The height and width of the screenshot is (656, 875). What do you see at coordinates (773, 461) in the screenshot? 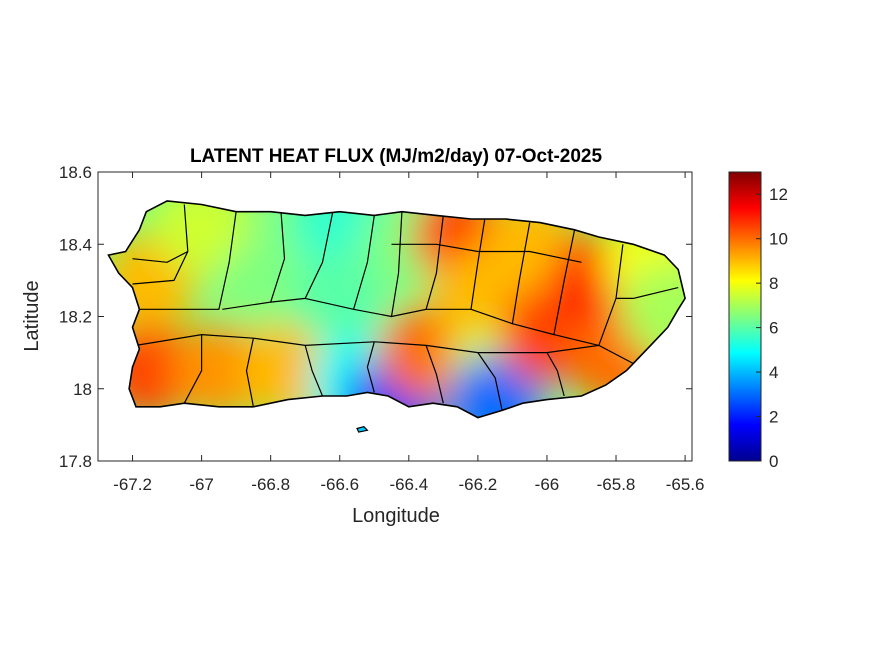
I see `colorbar-tick-label: 0` at bounding box center [773, 461].